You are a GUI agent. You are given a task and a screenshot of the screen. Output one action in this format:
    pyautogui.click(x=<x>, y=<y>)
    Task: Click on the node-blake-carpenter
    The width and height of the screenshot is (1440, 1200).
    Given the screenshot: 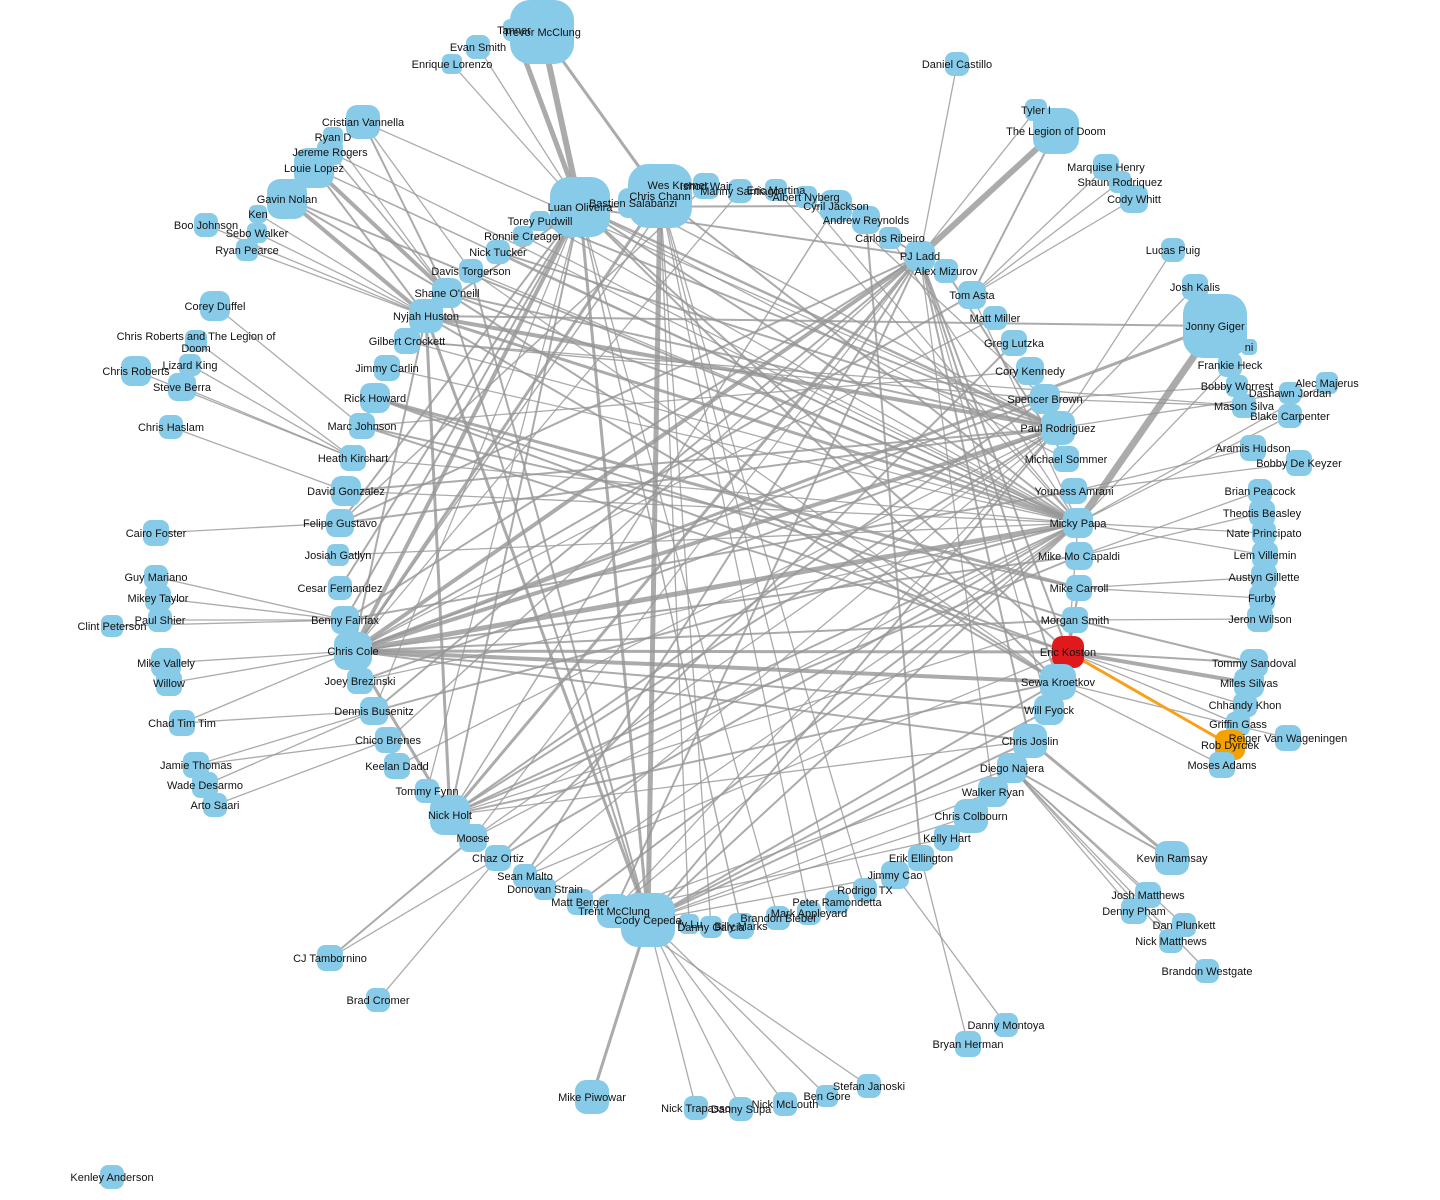 What is the action you would take?
    pyautogui.click(x=1290, y=416)
    